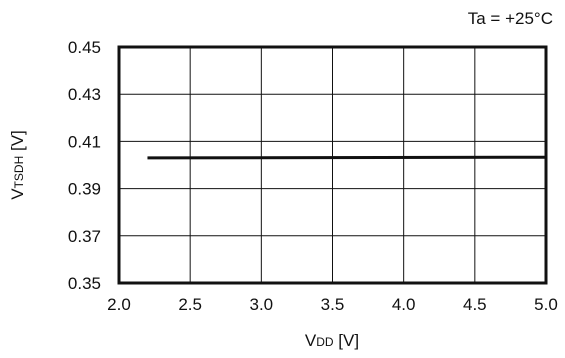 Image resolution: width=565 pixels, height=358 pixels. Describe the element at coordinates (84, 283) in the screenshot. I see `y-tick-label: 0.35` at that location.